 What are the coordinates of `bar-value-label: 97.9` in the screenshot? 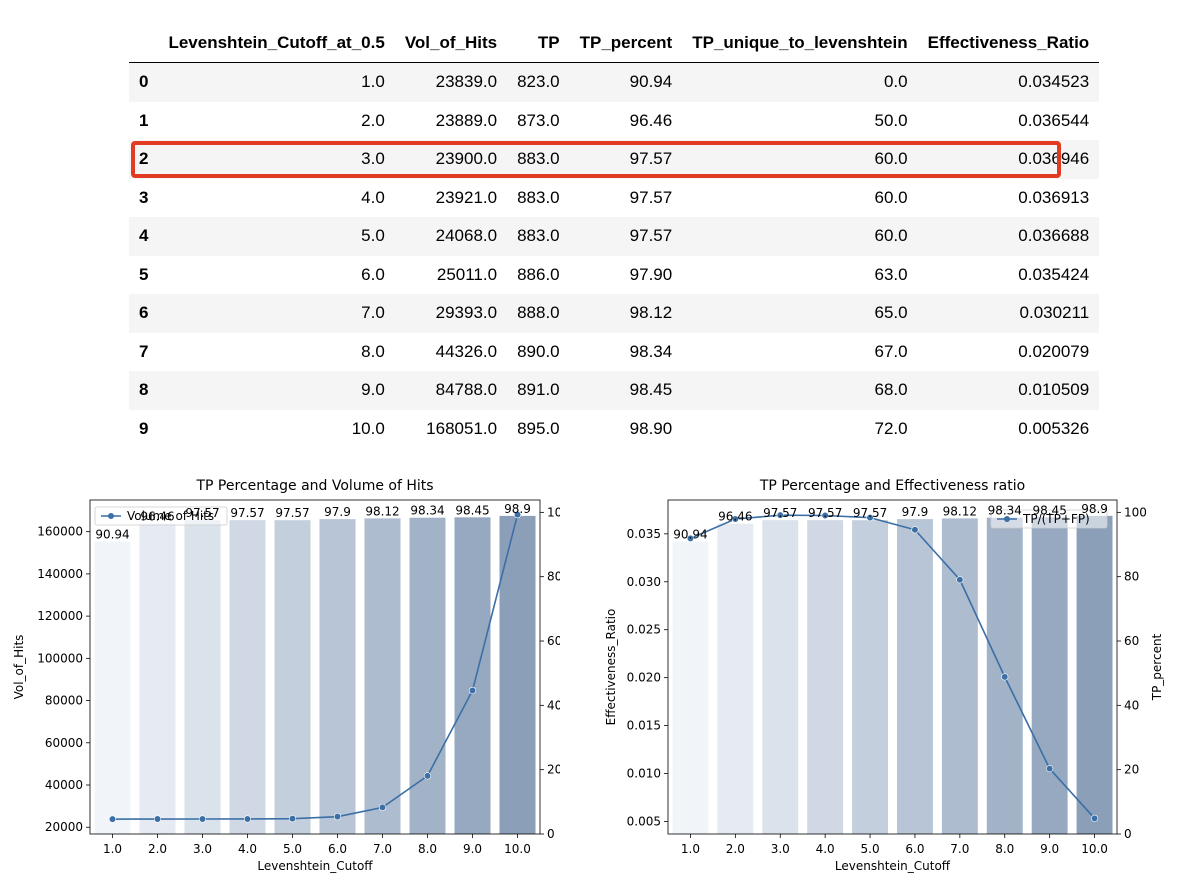 It's located at (915, 512).